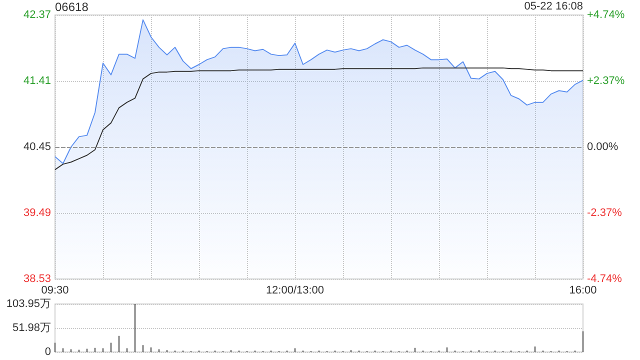 The image size is (640, 360). Describe the element at coordinates (31, 328) in the screenshot. I see `y-tick-label: 51.98万` at that location.